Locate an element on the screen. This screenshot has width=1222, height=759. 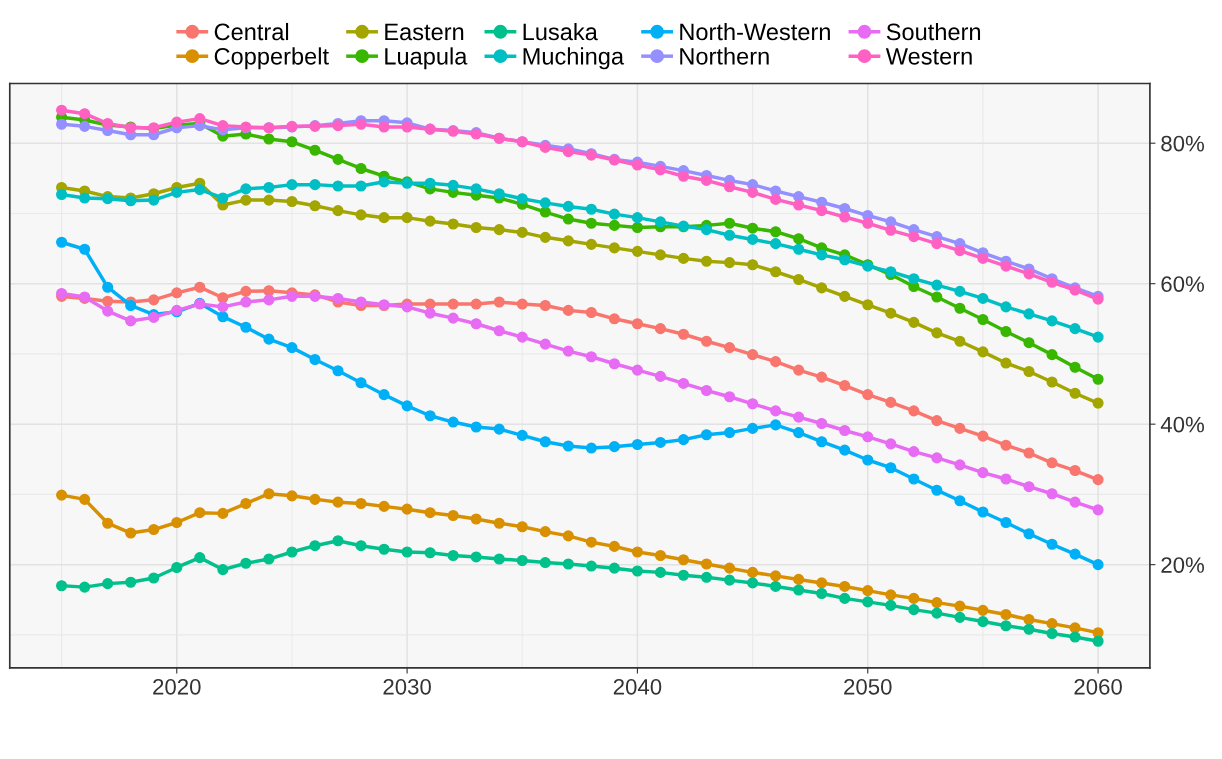
x-tick-label: 2040 is located at coordinates (637, 686).